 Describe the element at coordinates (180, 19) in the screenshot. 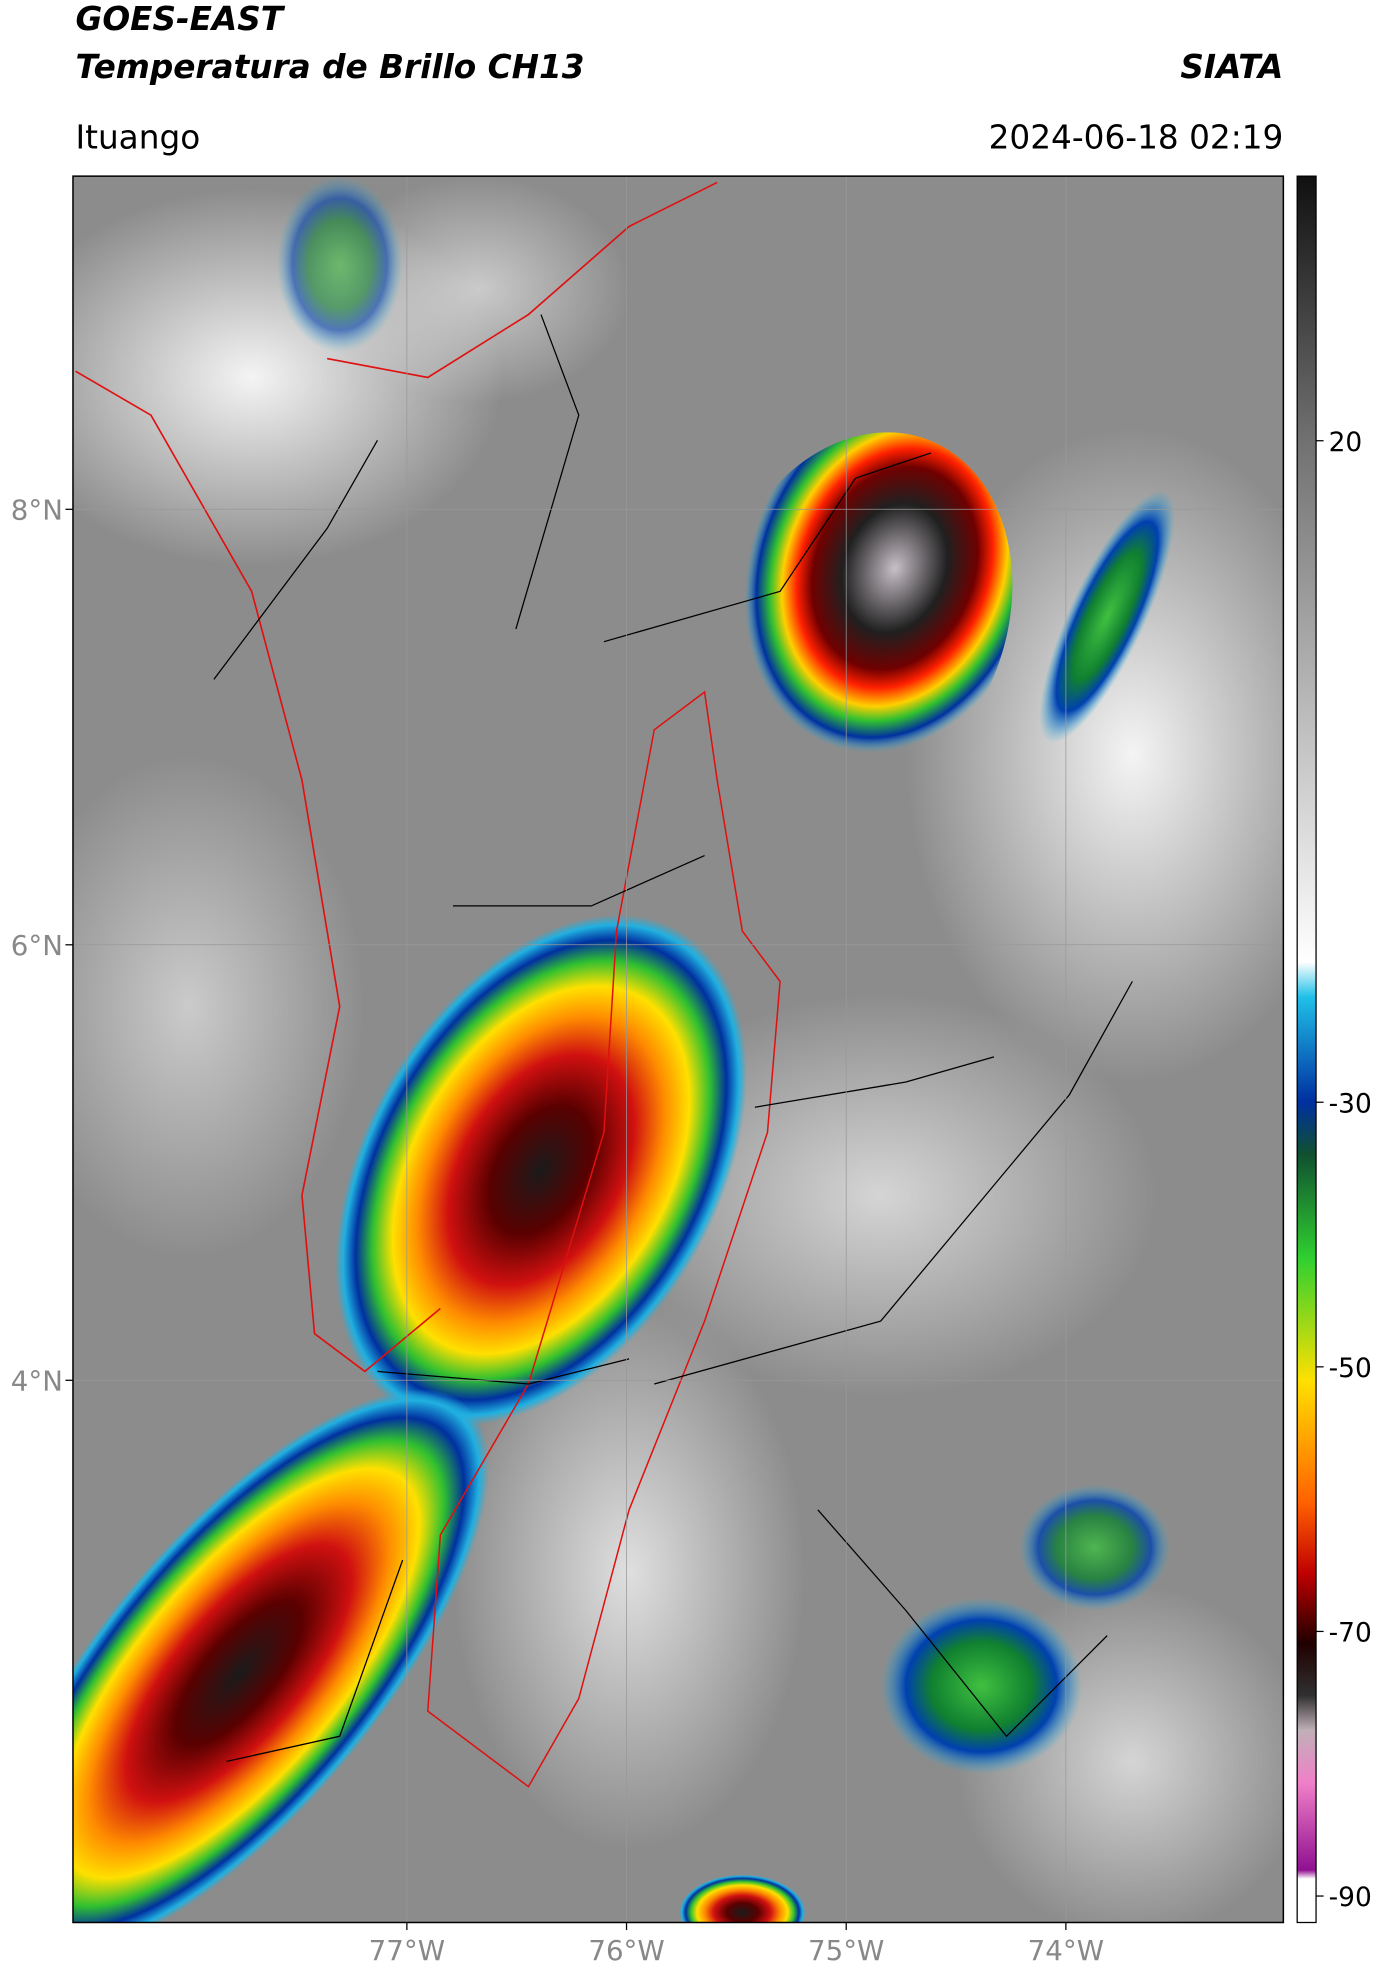

I see `title-line1: GOES-EAST` at that location.